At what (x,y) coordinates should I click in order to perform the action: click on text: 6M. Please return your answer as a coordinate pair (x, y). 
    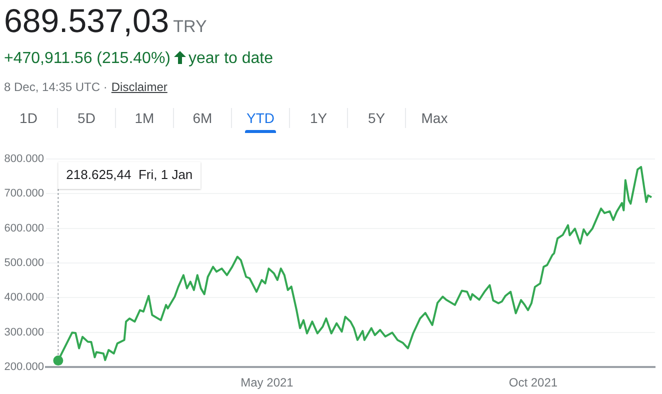
    Looking at the image, I should click on (203, 118).